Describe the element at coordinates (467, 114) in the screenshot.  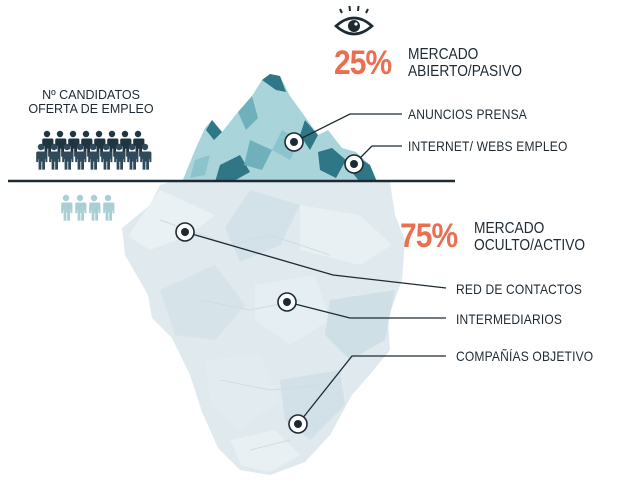
I see `label-anuncios-prensa: ANUNCIOS PRENSA` at that location.